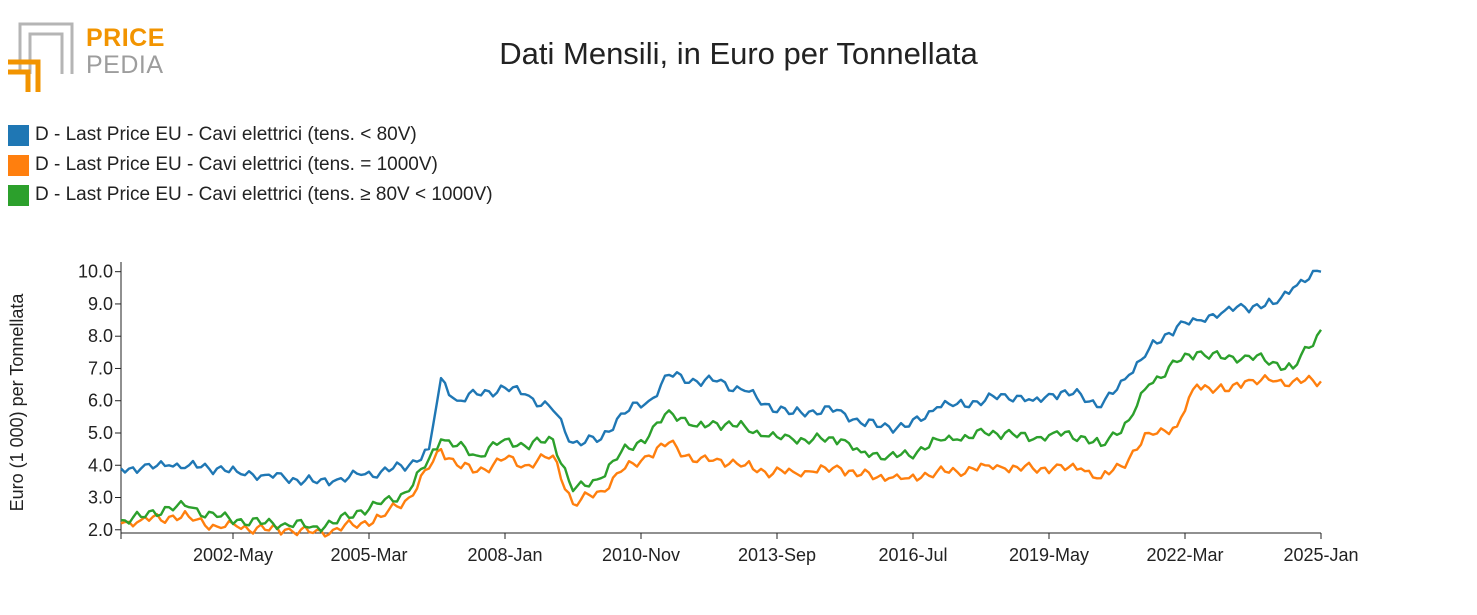 The width and height of the screenshot is (1477, 615). I want to click on y-tick-label: 10.0, so click(95, 272).